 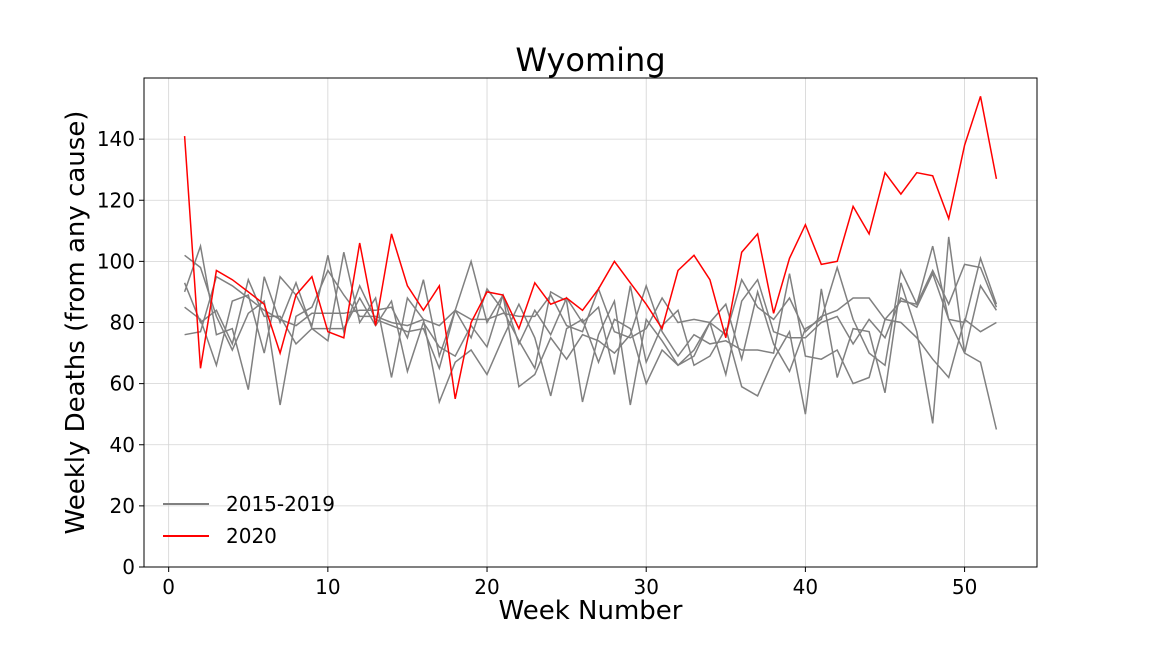 I want to click on x-tick-label: 10, so click(x=327, y=587).